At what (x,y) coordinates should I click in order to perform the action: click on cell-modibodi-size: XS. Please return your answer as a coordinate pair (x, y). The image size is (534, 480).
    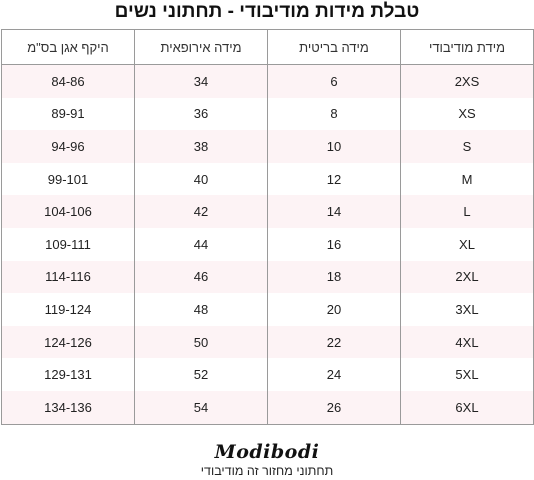
    Looking at the image, I should click on (467, 114).